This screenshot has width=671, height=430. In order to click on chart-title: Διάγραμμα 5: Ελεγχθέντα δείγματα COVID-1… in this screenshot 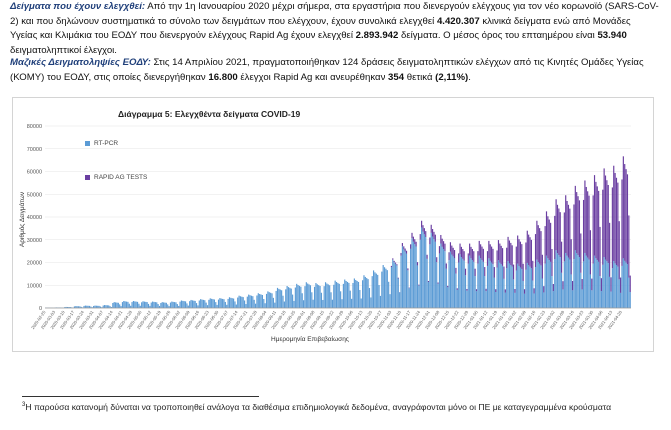, I will do `click(209, 114)`.